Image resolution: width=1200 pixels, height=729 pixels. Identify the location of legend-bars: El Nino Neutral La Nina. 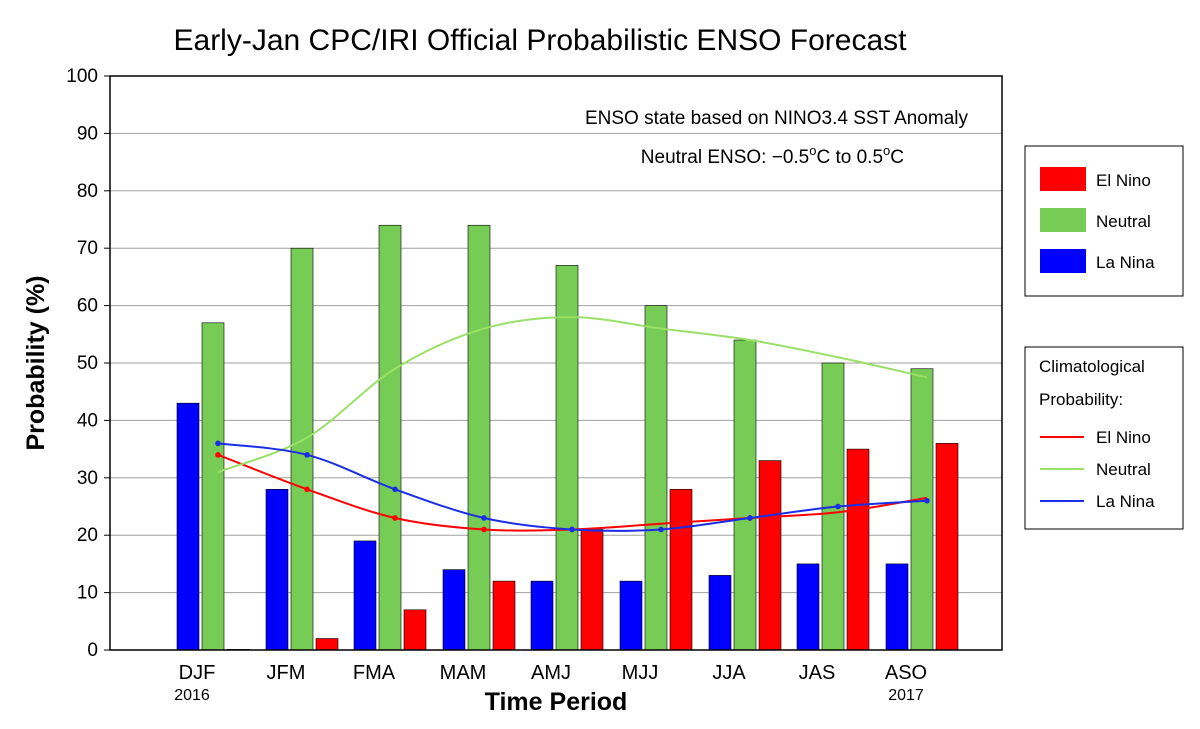
(1104, 221).